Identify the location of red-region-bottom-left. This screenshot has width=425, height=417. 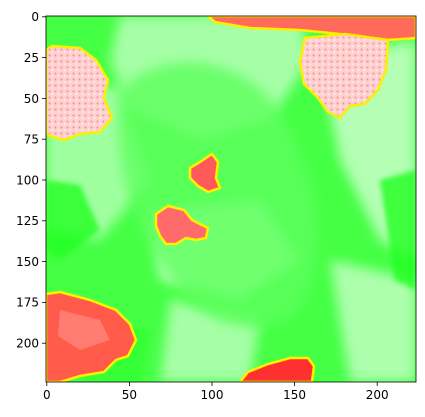
(92, 336).